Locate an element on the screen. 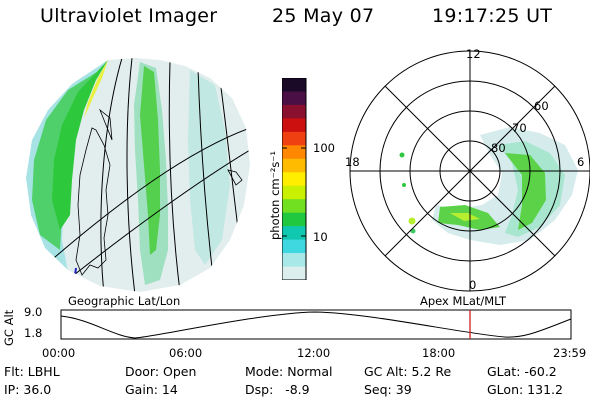  mlat-label-80: 80 is located at coordinates (498, 148).